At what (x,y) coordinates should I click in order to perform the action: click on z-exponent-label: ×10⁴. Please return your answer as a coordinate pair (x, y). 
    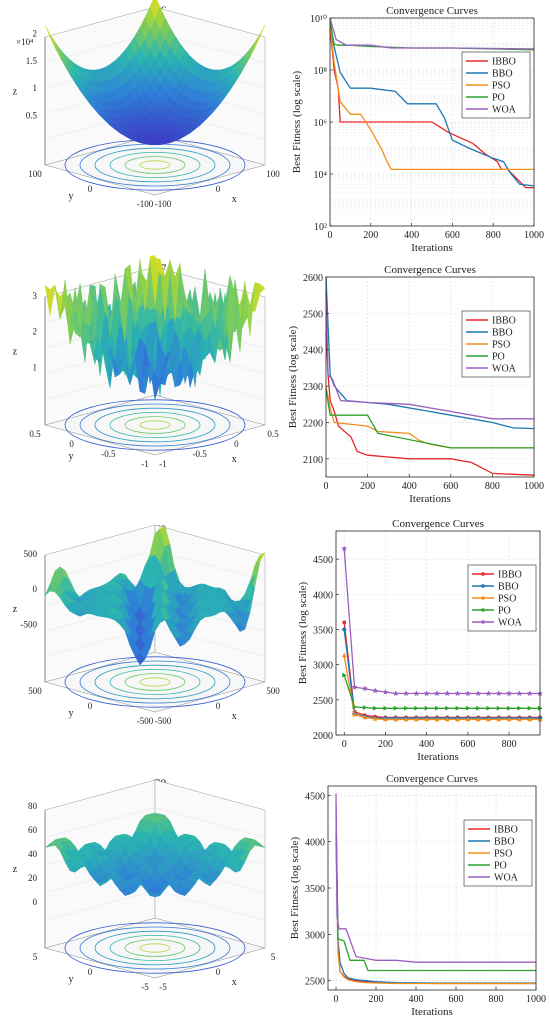
    Looking at the image, I should click on (24, 42).